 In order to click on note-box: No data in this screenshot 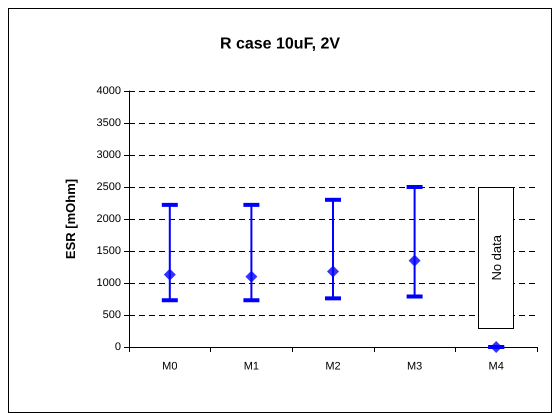, I will do `click(496, 258)`.